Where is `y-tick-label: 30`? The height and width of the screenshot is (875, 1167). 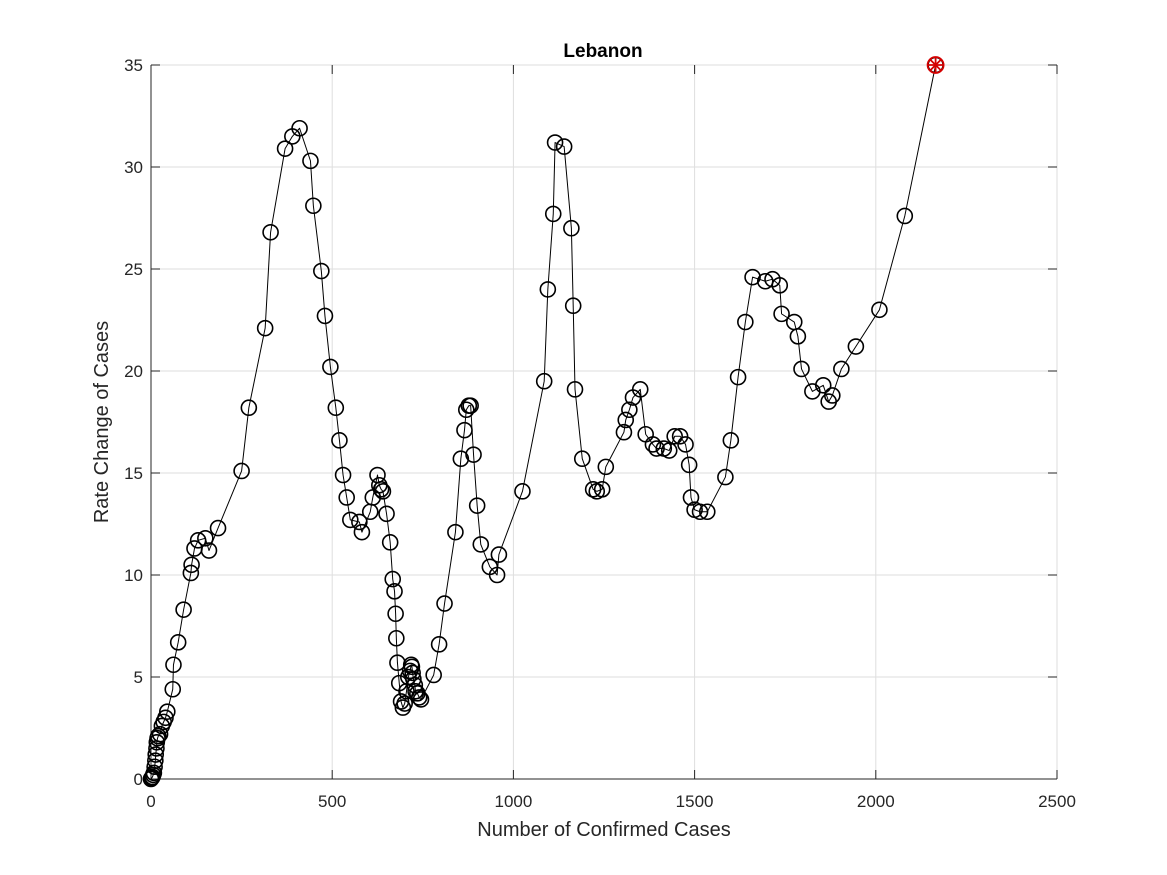
y-tick-label: 30 is located at coordinates (133, 167).